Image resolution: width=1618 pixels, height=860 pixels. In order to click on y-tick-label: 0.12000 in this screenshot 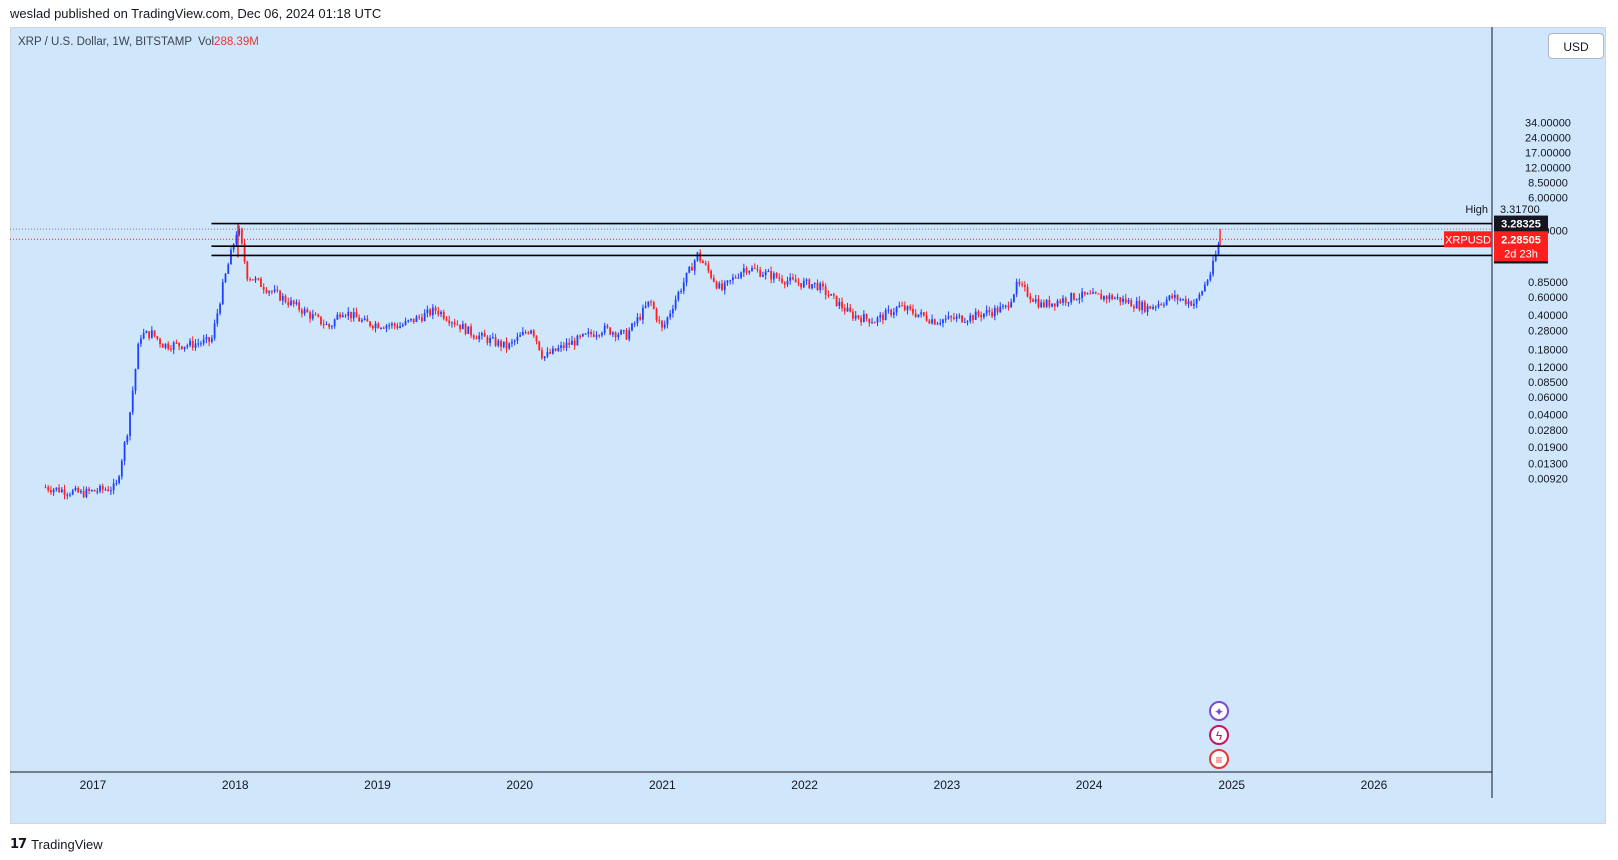, I will do `click(1548, 368)`.